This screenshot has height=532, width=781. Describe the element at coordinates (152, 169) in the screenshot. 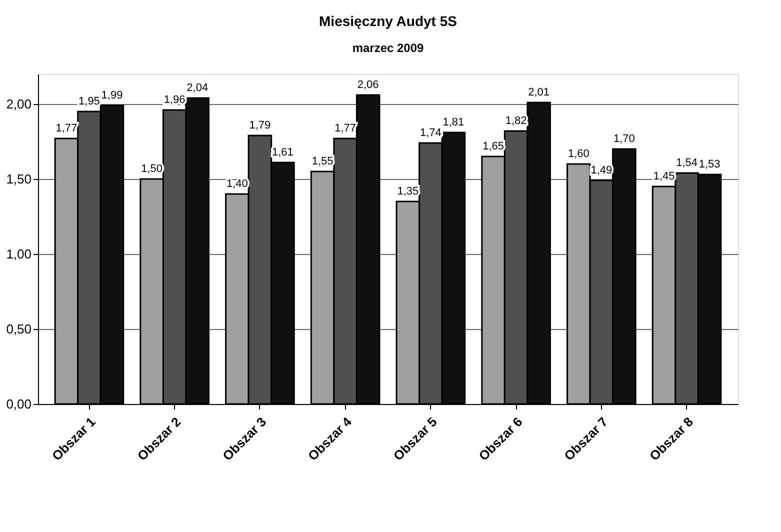

I see `data-label: 1,50` at that location.